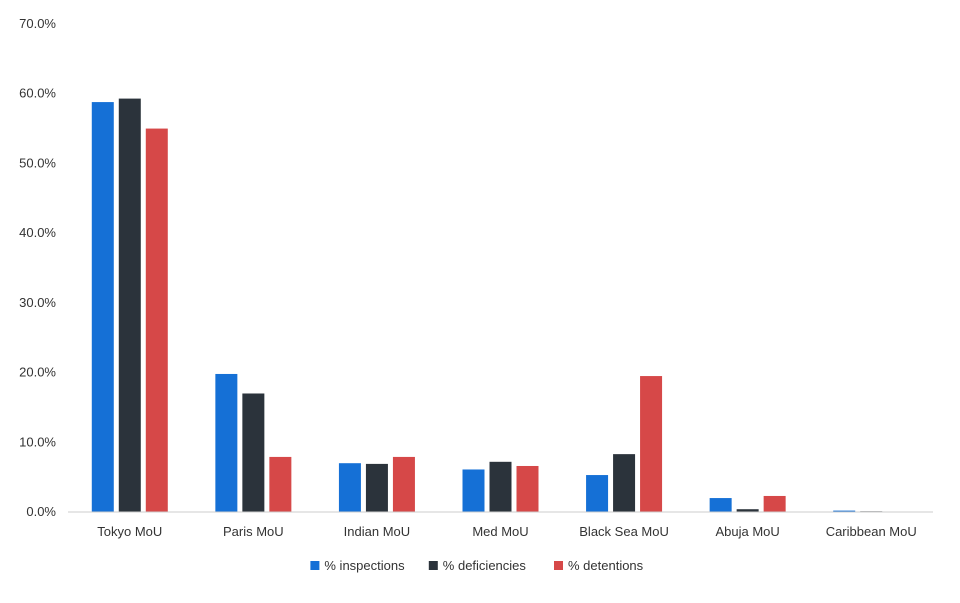 The image size is (960, 603). I want to click on category-label: Indian MoU, so click(377, 531).